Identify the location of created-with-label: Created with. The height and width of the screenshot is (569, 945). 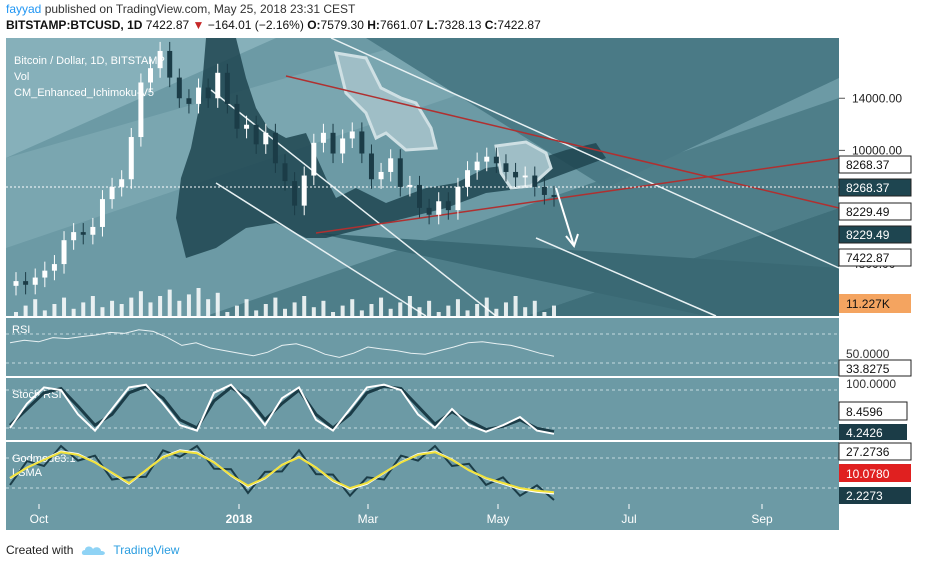
(40, 550).